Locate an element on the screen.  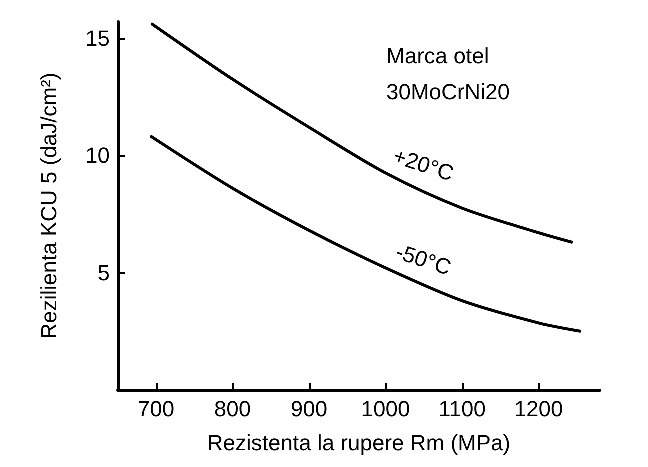
x-tick-label: 1200 is located at coordinates (539, 409).